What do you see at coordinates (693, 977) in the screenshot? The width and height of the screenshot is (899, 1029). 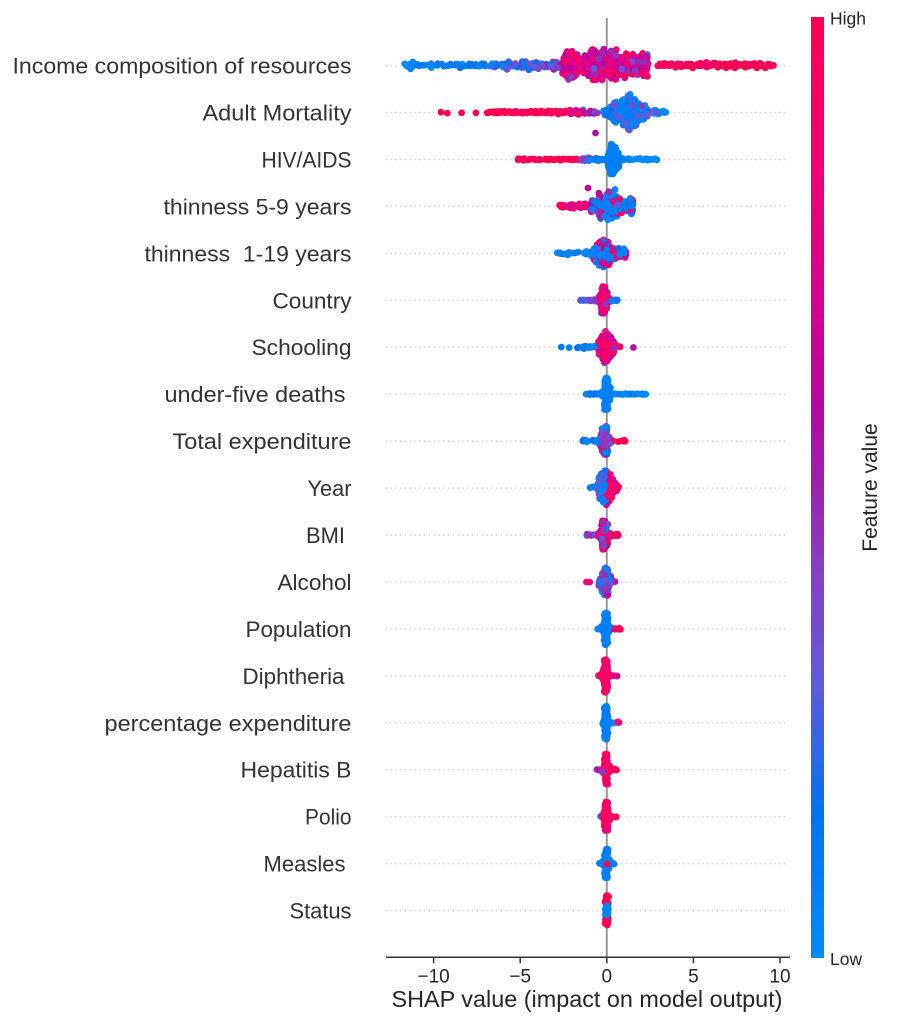 I see `svg-text: 5` at bounding box center [693, 977].